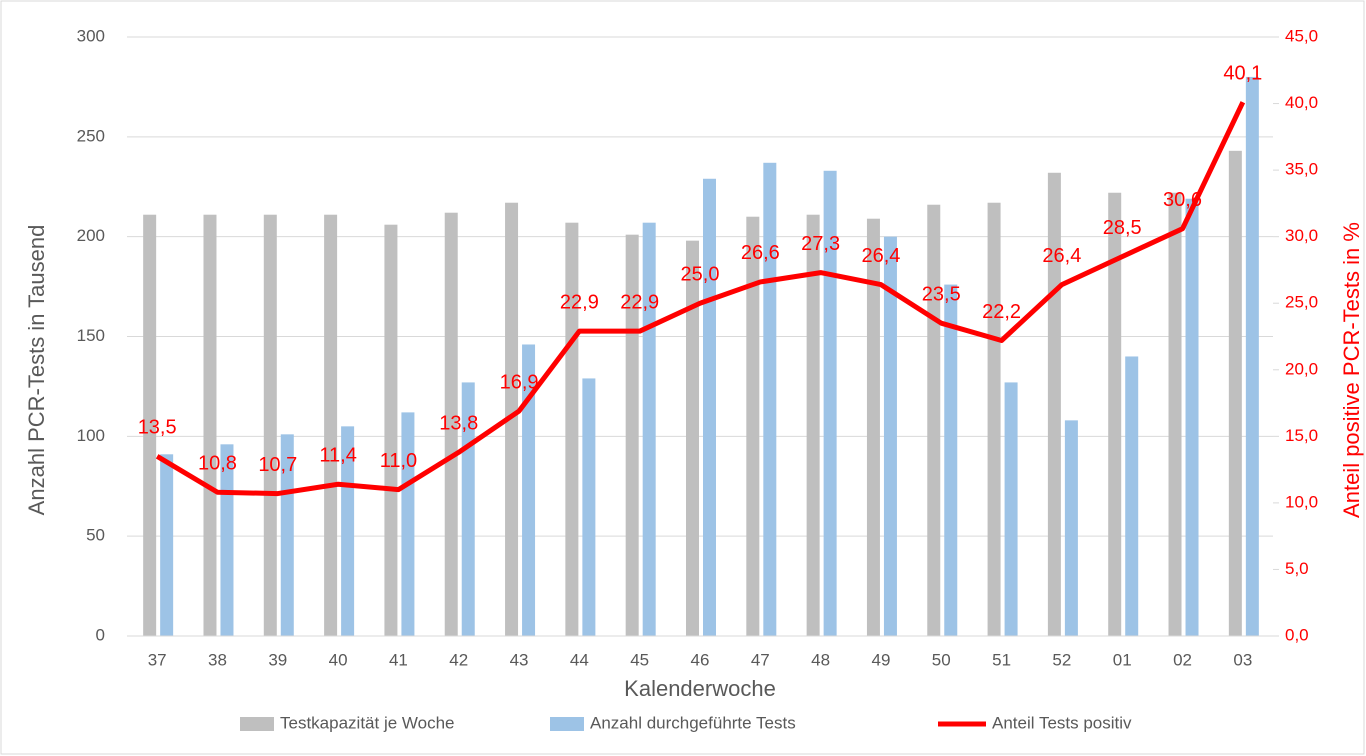 Image resolution: width=1366 pixels, height=756 pixels. I want to click on x-tick-label: 39, so click(277, 659).